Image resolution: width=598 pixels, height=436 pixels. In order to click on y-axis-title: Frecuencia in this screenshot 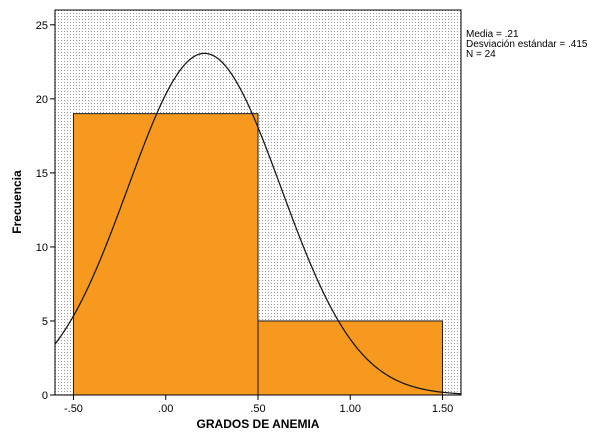, I will do `click(17, 202)`.